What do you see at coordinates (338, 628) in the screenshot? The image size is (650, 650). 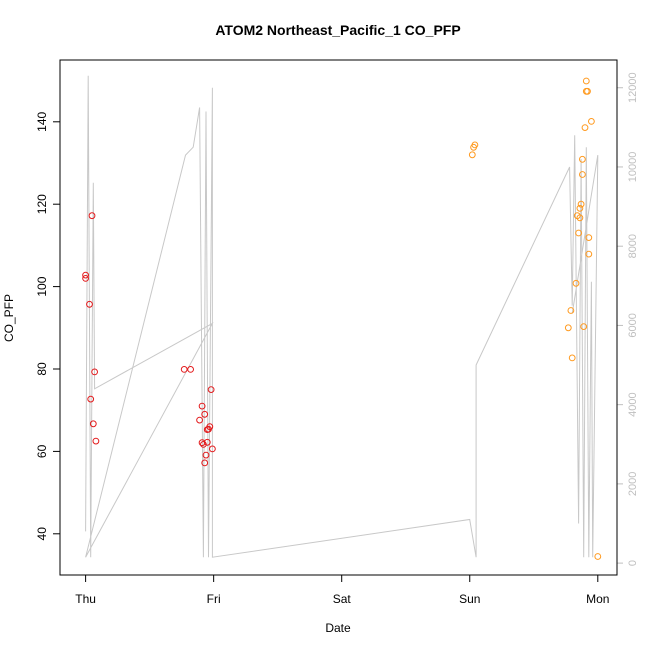 I see `x-axis-label: Date` at bounding box center [338, 628].